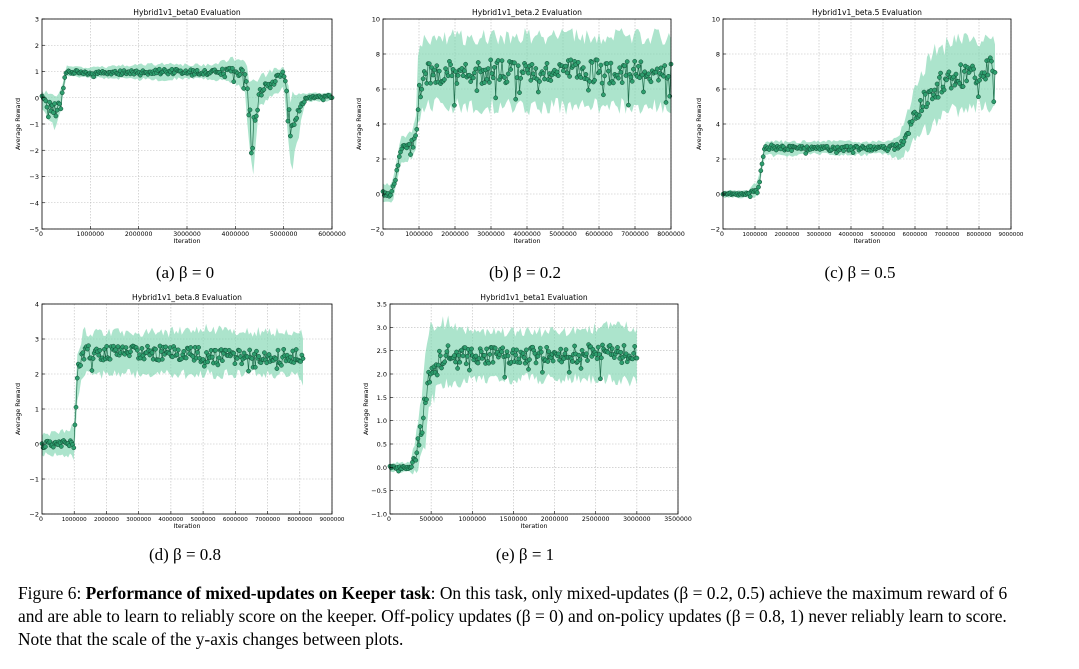  I want to click on x-tick-label: 7000000, so click(635, 234).